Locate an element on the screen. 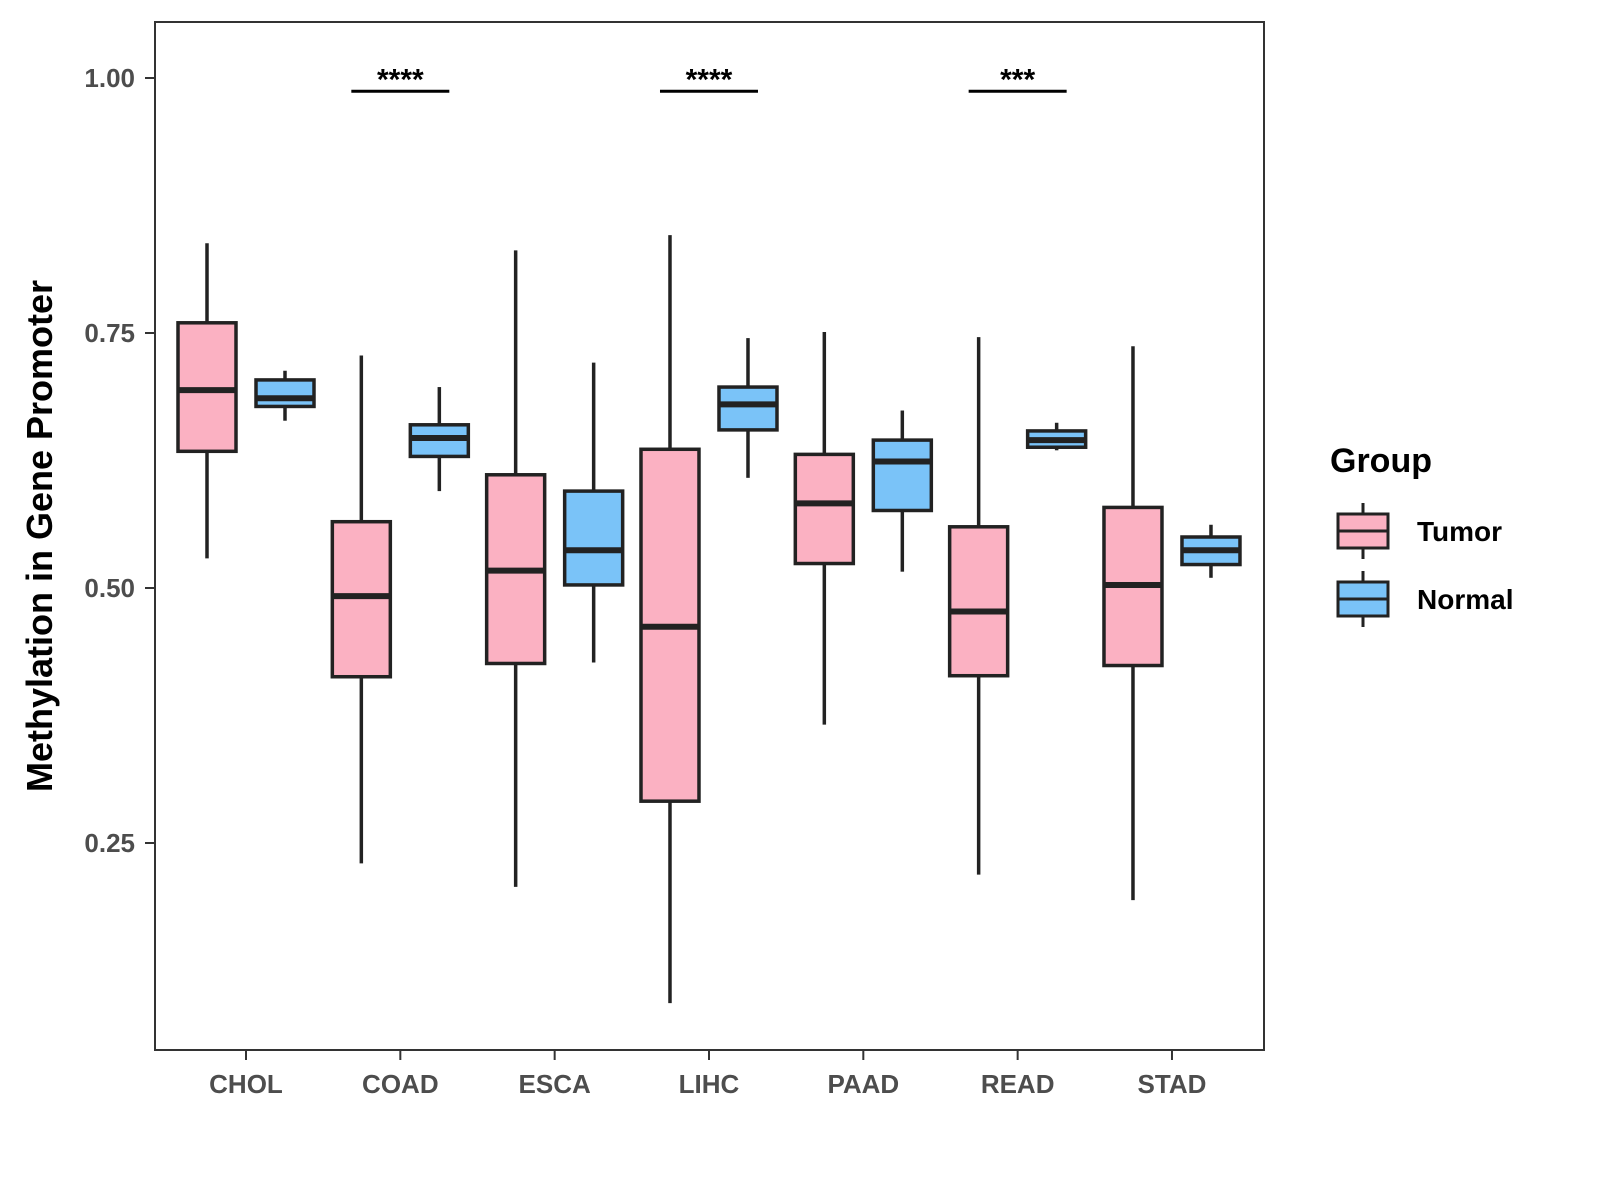 The height and width of the screenshot is (1200, 1600). normal-box-paad is located at coordinates (902, 491).